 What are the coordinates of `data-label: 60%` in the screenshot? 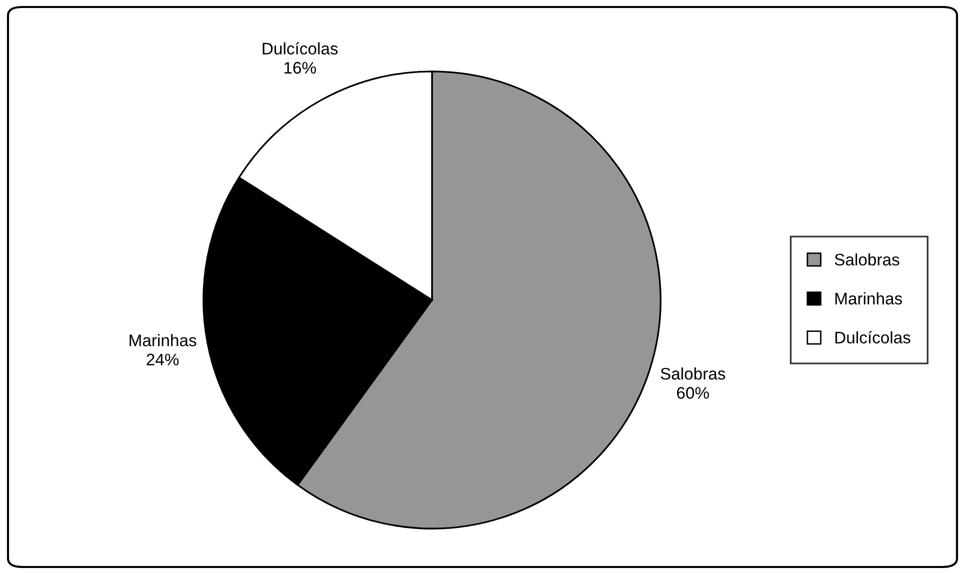 It's located at (693, 393).